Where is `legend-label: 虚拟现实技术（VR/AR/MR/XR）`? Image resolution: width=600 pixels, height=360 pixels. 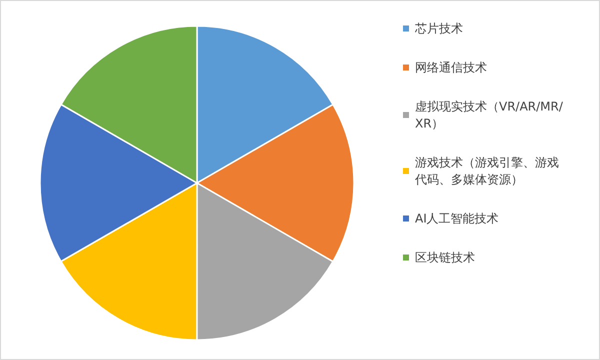
legend-label: 虚拟现实技术（VR/AR/MR/XR） is located at coordinates (489, 115).